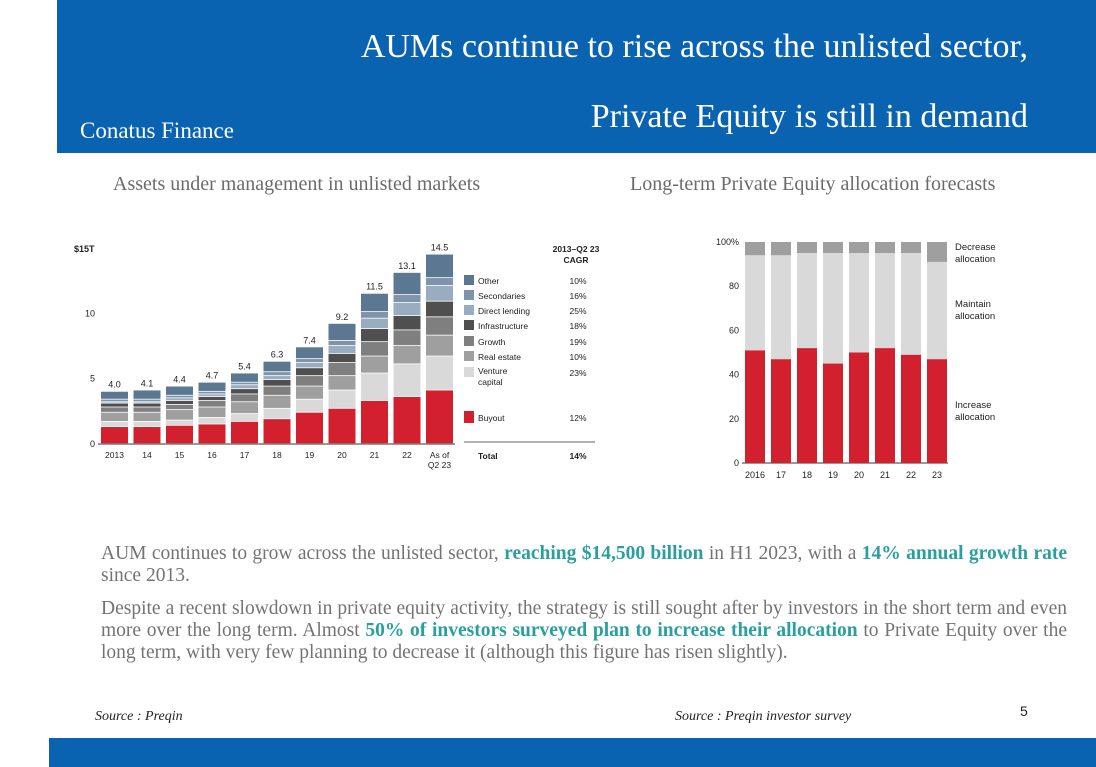 This screenshot has height=767, width=1096. Describe the element at coordinates (407, 455) in the screenshot. I see `x-tick-label: 22` at that location.